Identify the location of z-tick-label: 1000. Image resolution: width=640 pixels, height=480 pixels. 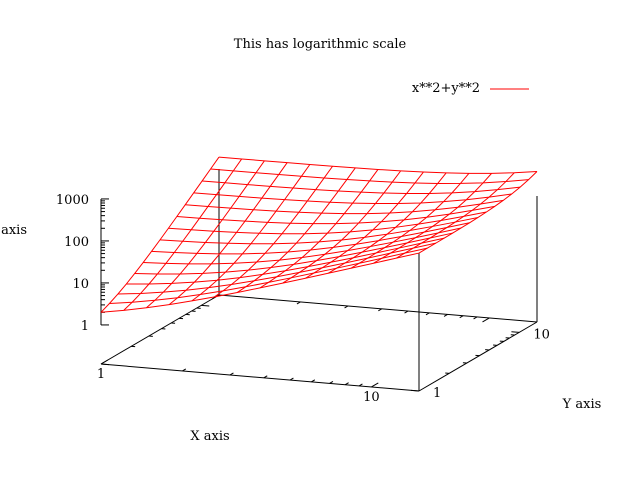
(72, 200).